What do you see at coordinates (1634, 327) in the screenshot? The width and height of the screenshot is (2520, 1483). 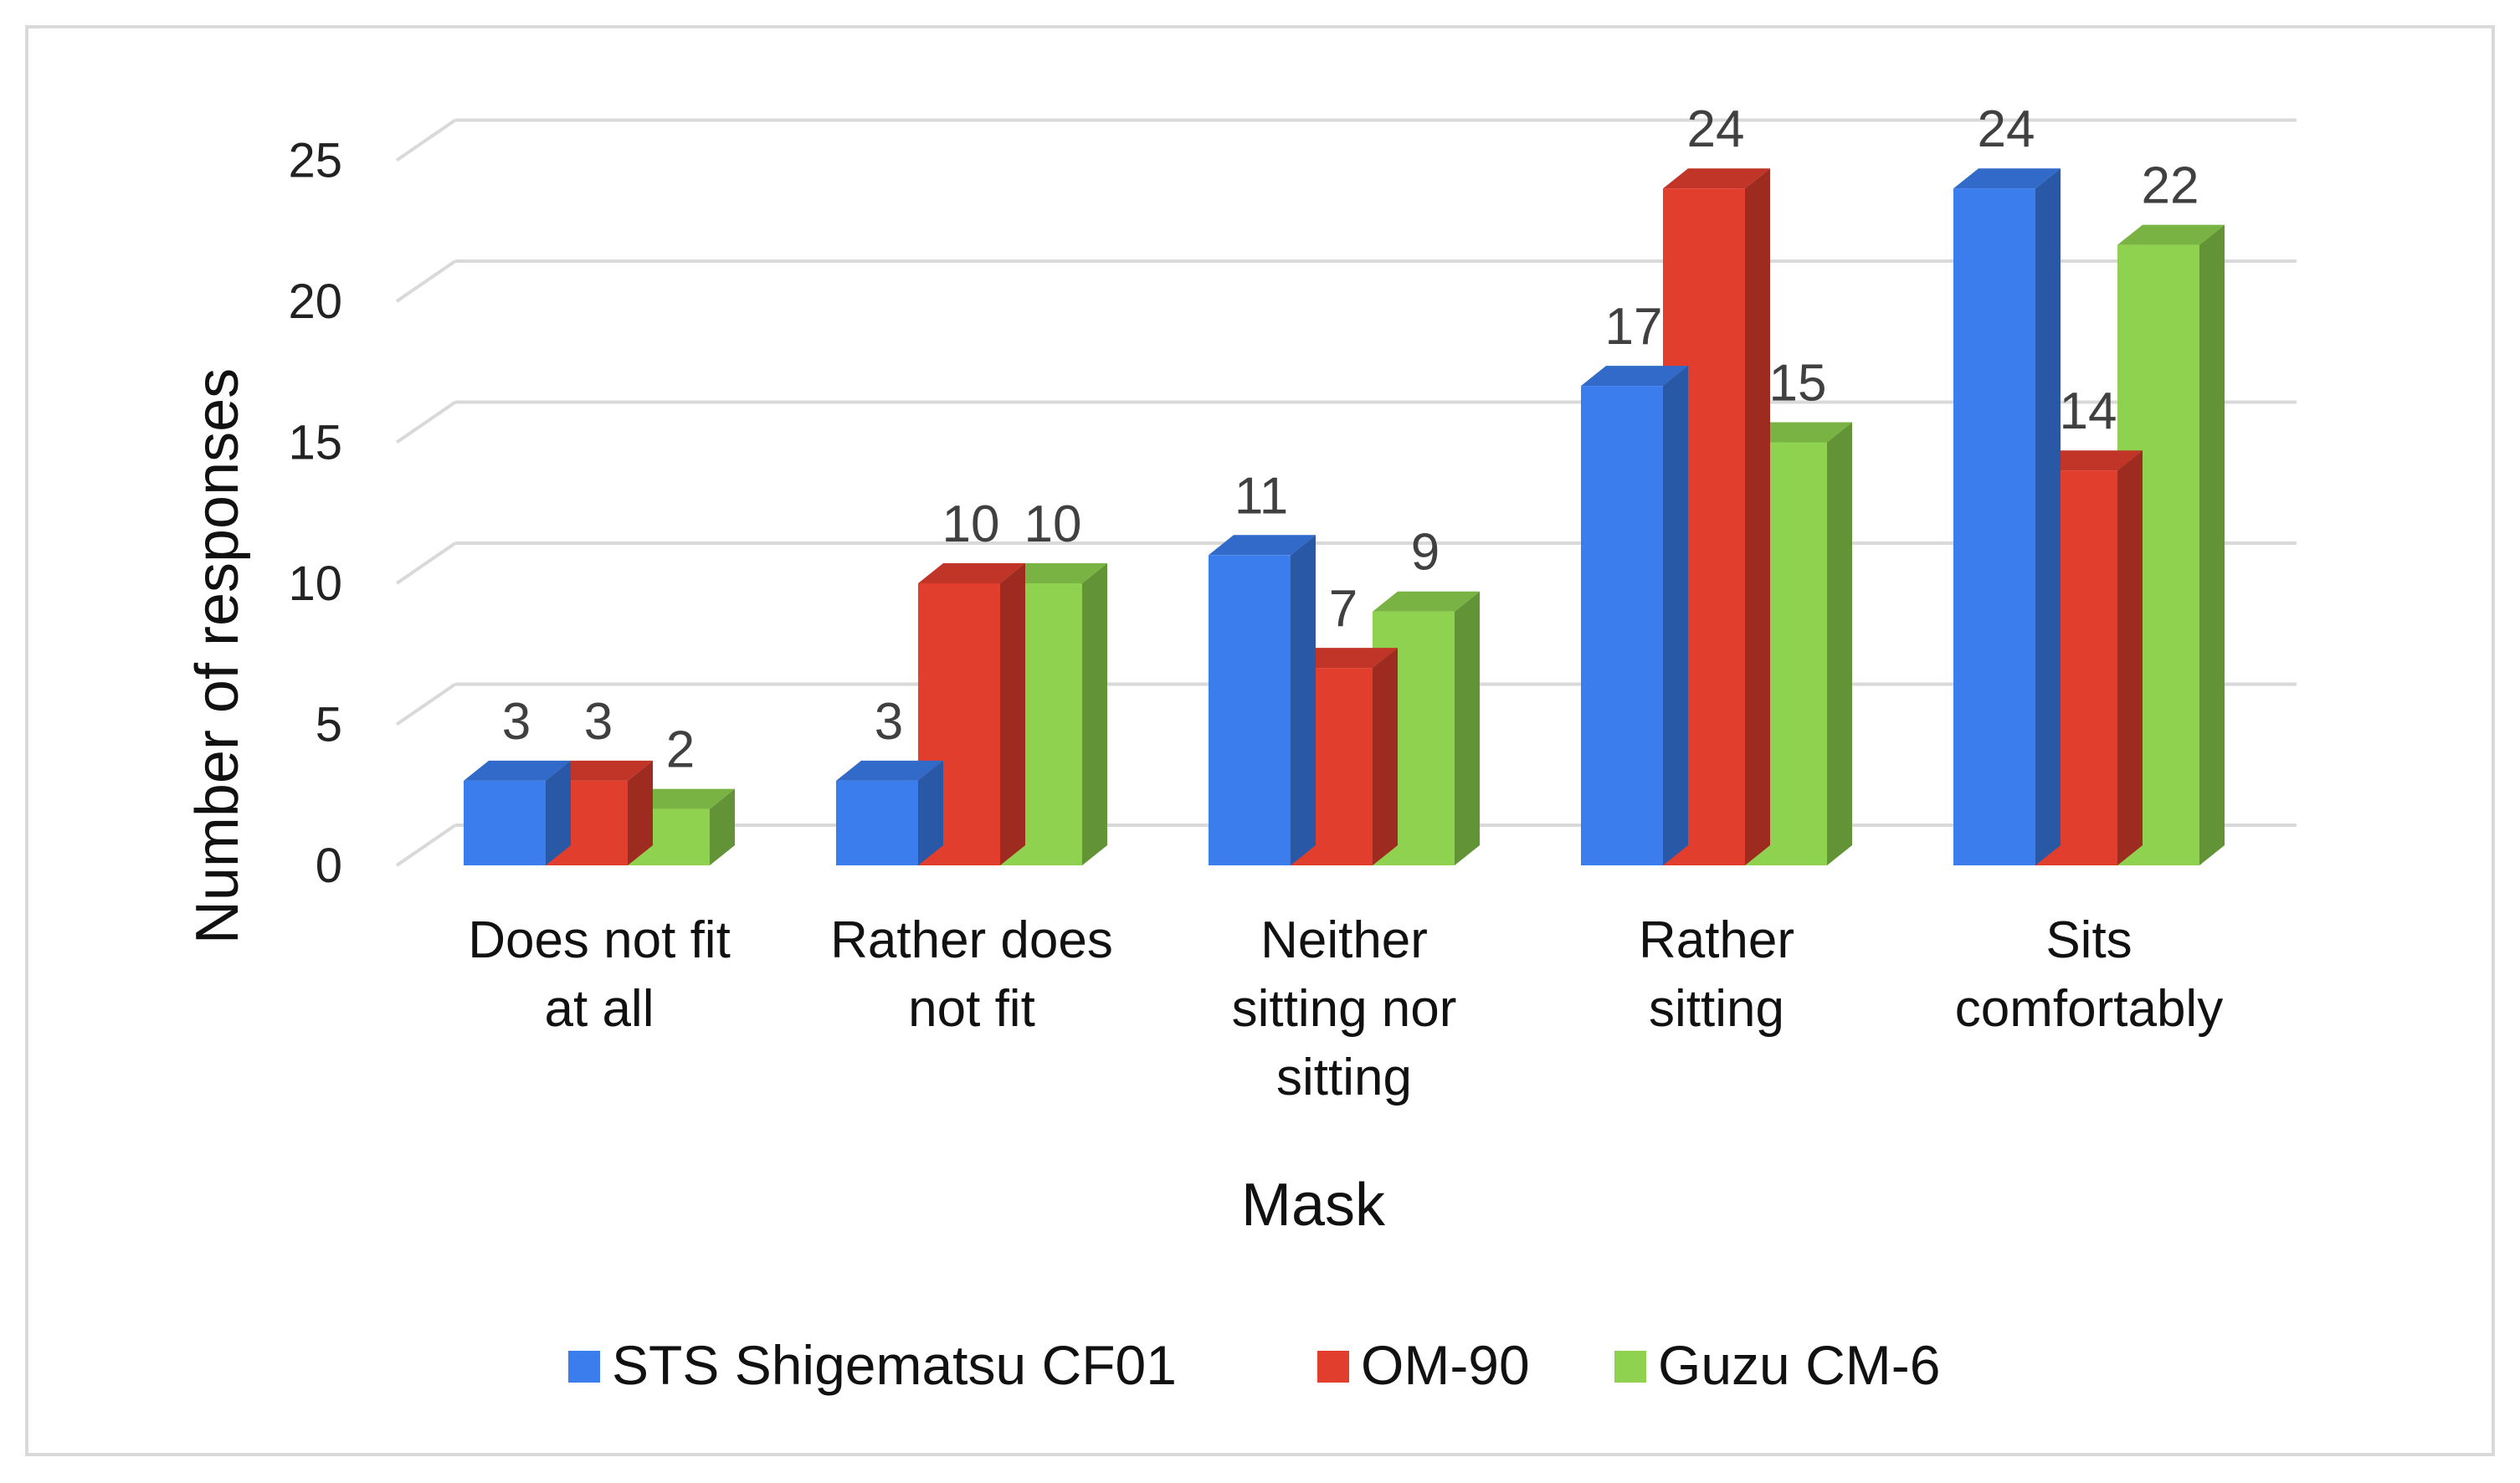 I see `data-label: 17` at bounding box center [1634, 327].